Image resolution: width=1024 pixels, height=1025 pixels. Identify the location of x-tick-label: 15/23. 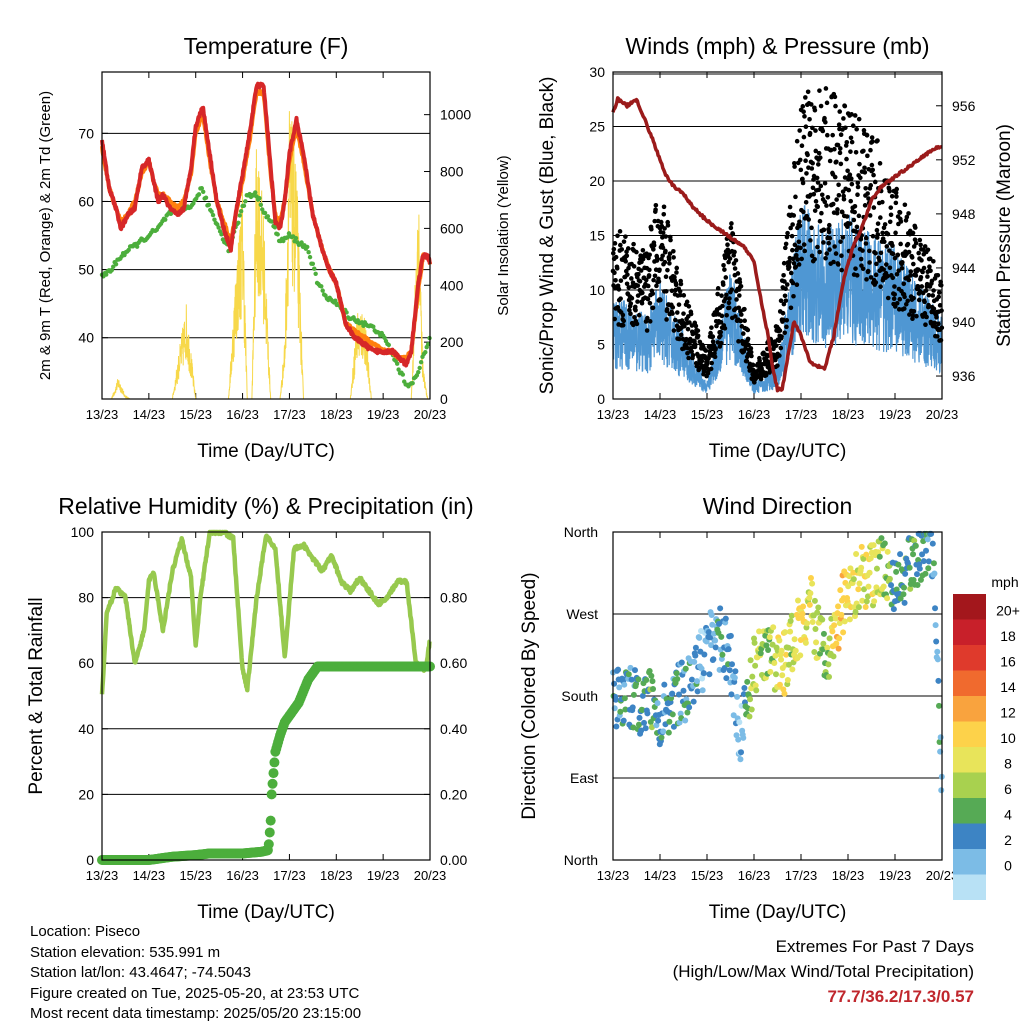
(195, 875).